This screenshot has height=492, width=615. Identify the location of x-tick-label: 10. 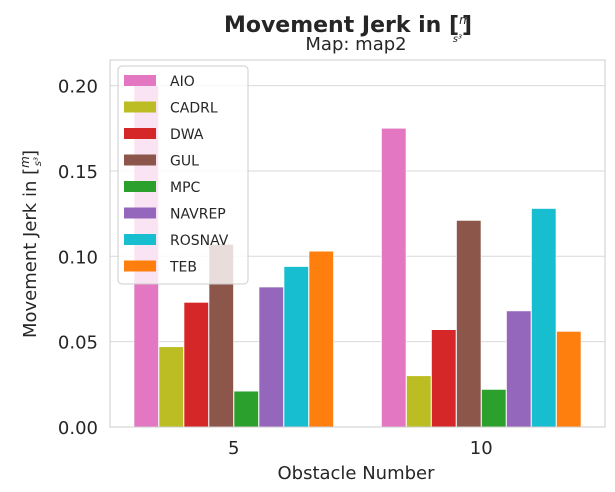
(481, 448).